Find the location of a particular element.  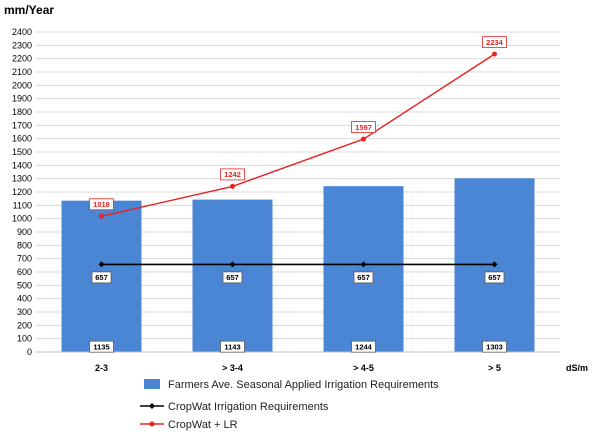

y-tick-label: 1900 is located at coordinates (22, 99).